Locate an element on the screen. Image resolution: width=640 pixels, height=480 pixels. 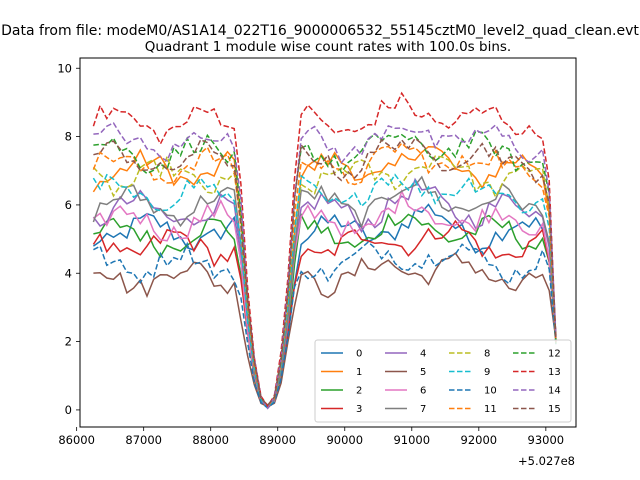
x-axis: 86000 87000 88000 89000 90000 91000 92000 93000 is located at coordinates (311, 437).